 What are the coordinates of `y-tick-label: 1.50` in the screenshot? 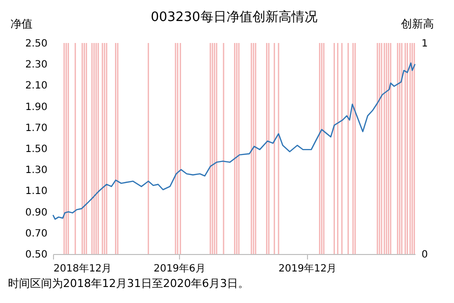 It's located at (36, 149).